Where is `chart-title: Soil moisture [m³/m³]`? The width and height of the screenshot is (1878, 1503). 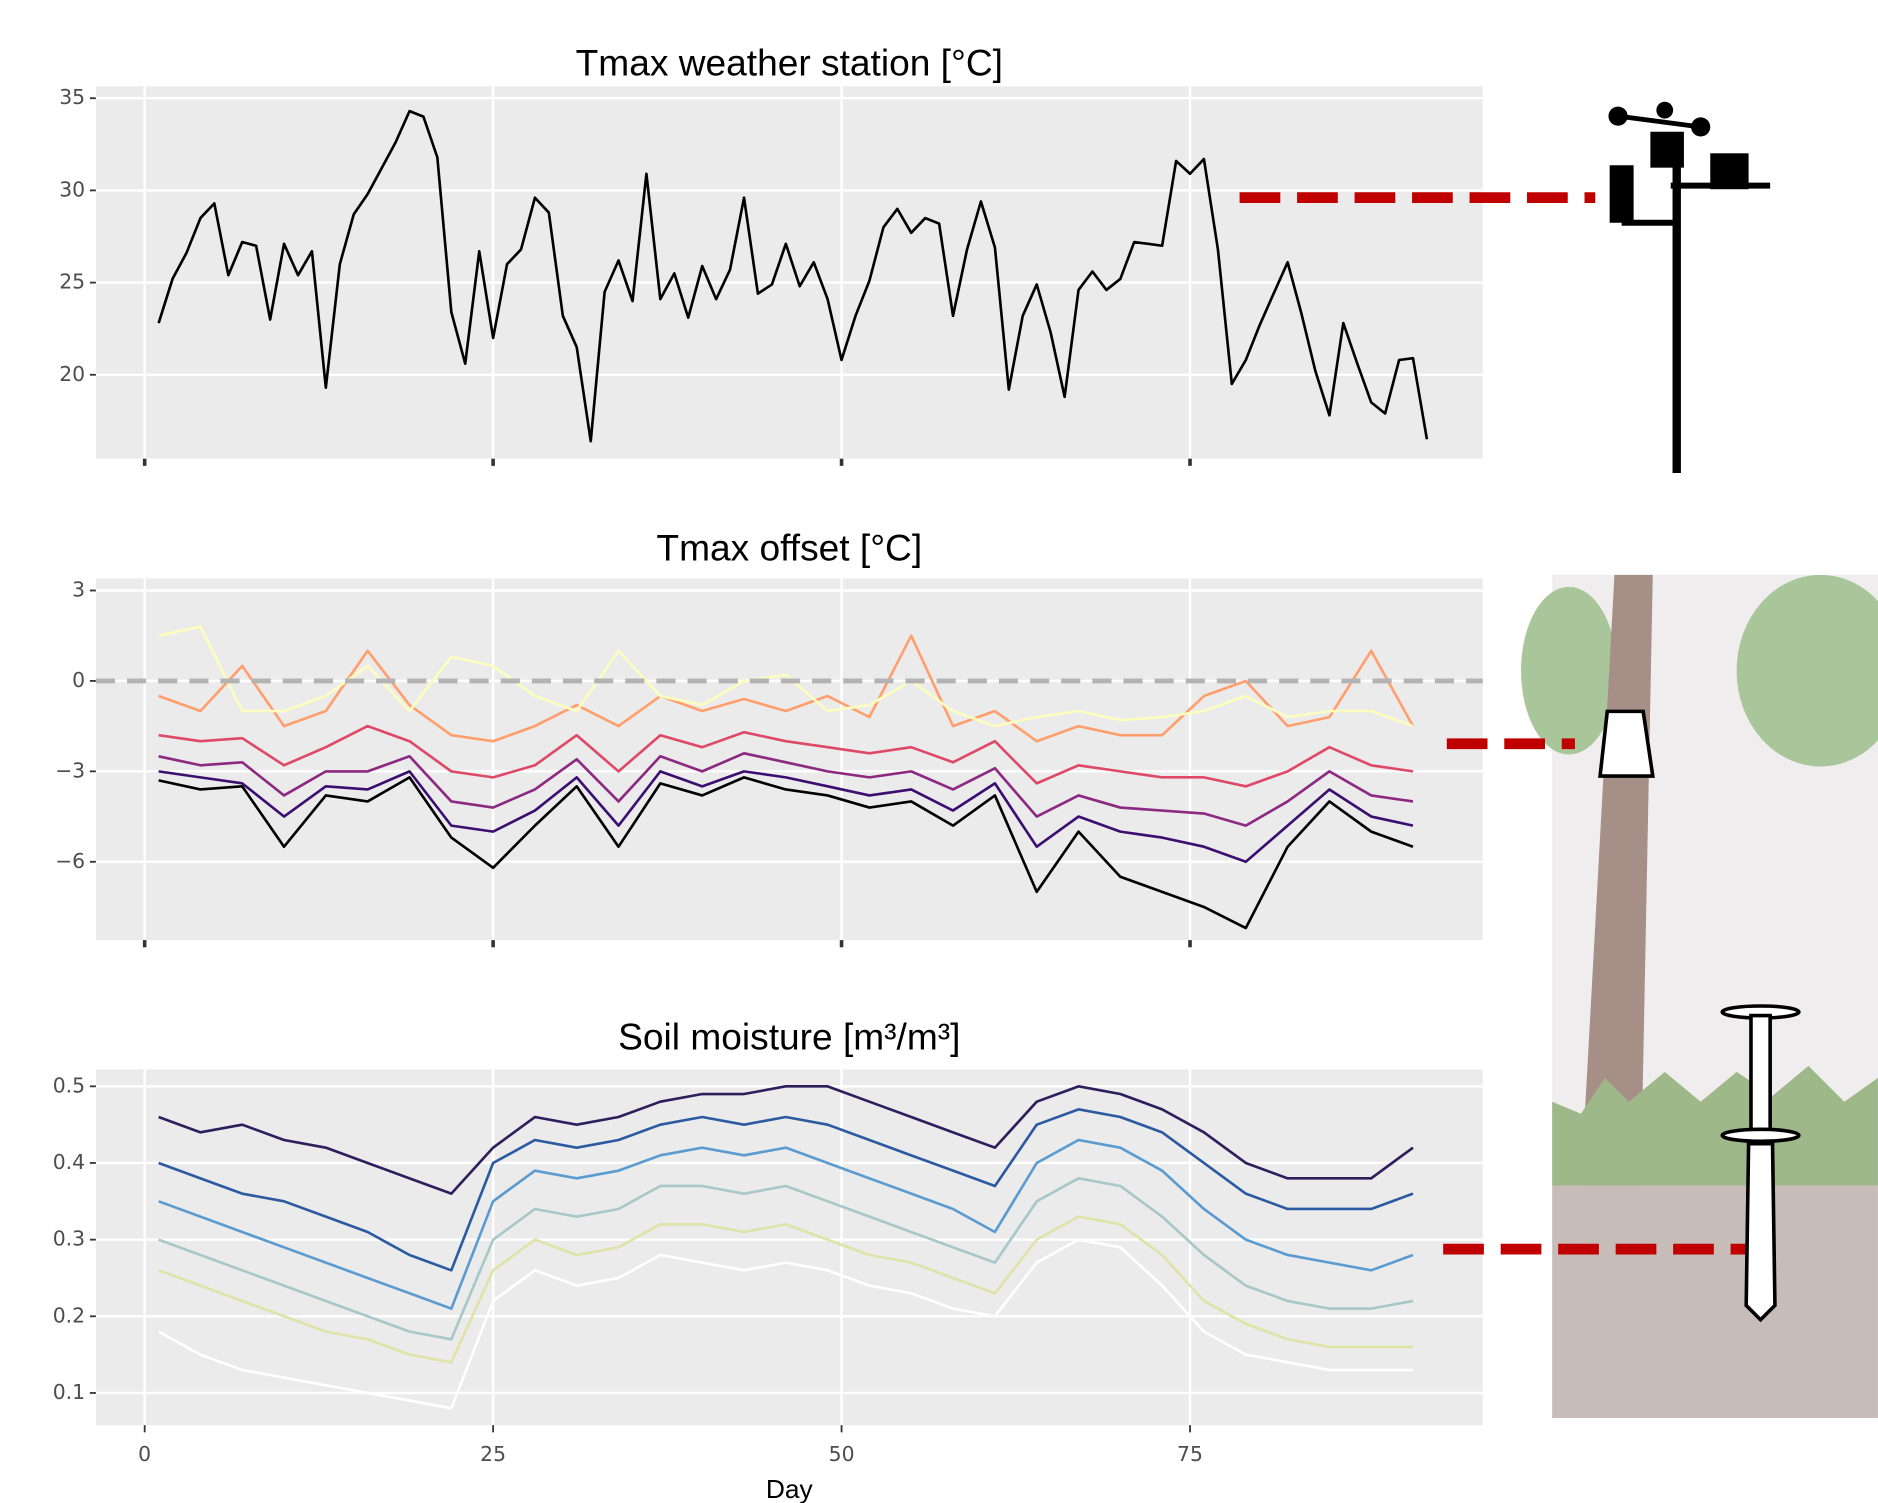 chart-title: Soil moisture [m³/m³] is located at coordinates (789, 1036).